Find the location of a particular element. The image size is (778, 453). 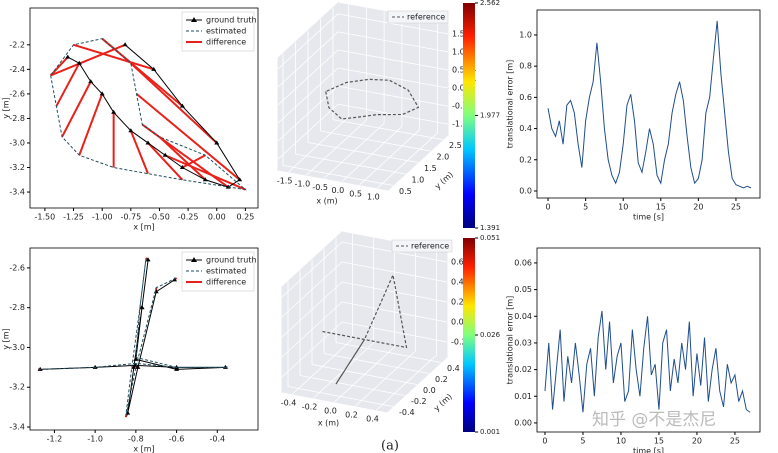

z-tick-label: 0.5 is located at coordinates (458, 69).